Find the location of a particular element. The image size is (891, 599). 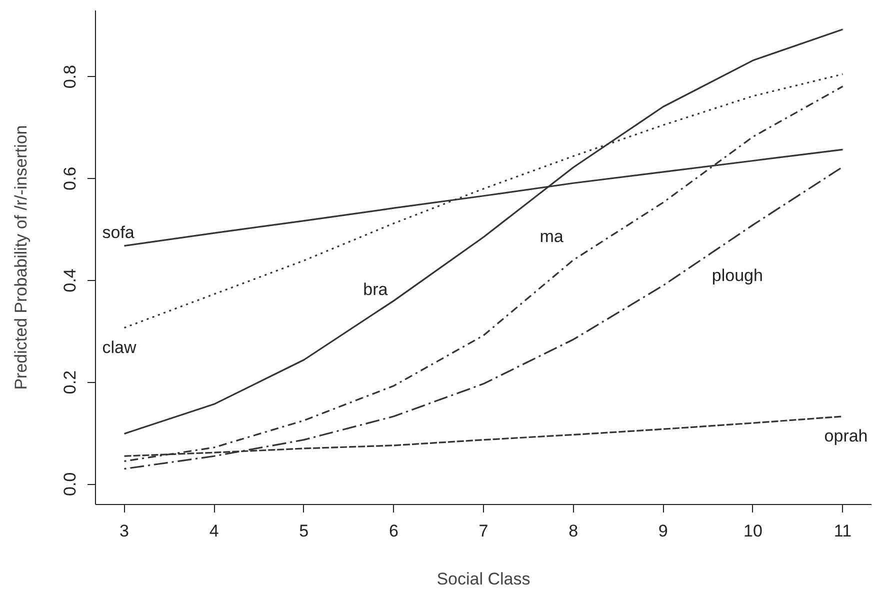

x-tick-label: 8 is located at coordinates (573, 531).